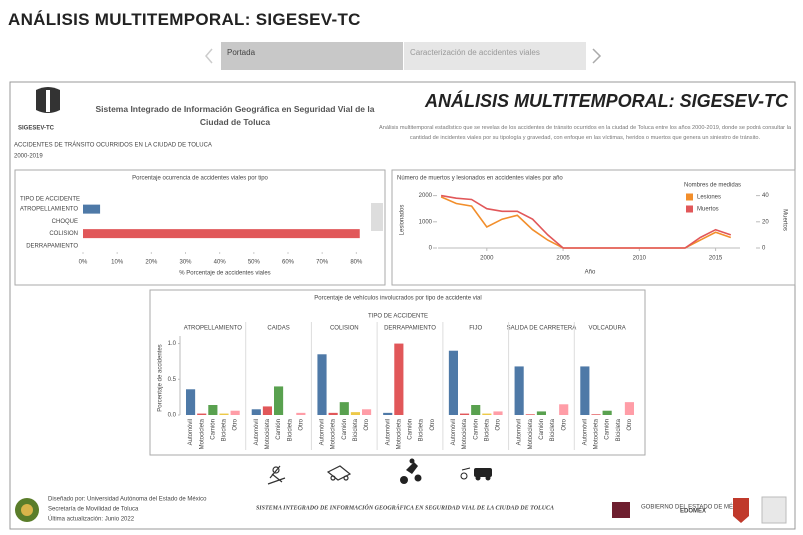 This screenshot has width=803, height=535. Describe the element at coordinates (322, 263) in the screenshot. I see `x-tick-label: 70%` at that location.